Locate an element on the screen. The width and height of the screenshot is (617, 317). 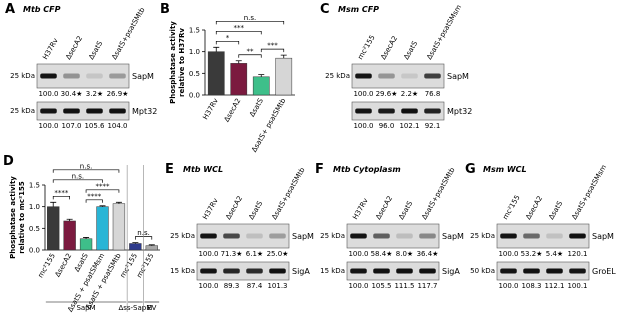
x-tick-label: H37Rv is located at coordinates (210, 109).